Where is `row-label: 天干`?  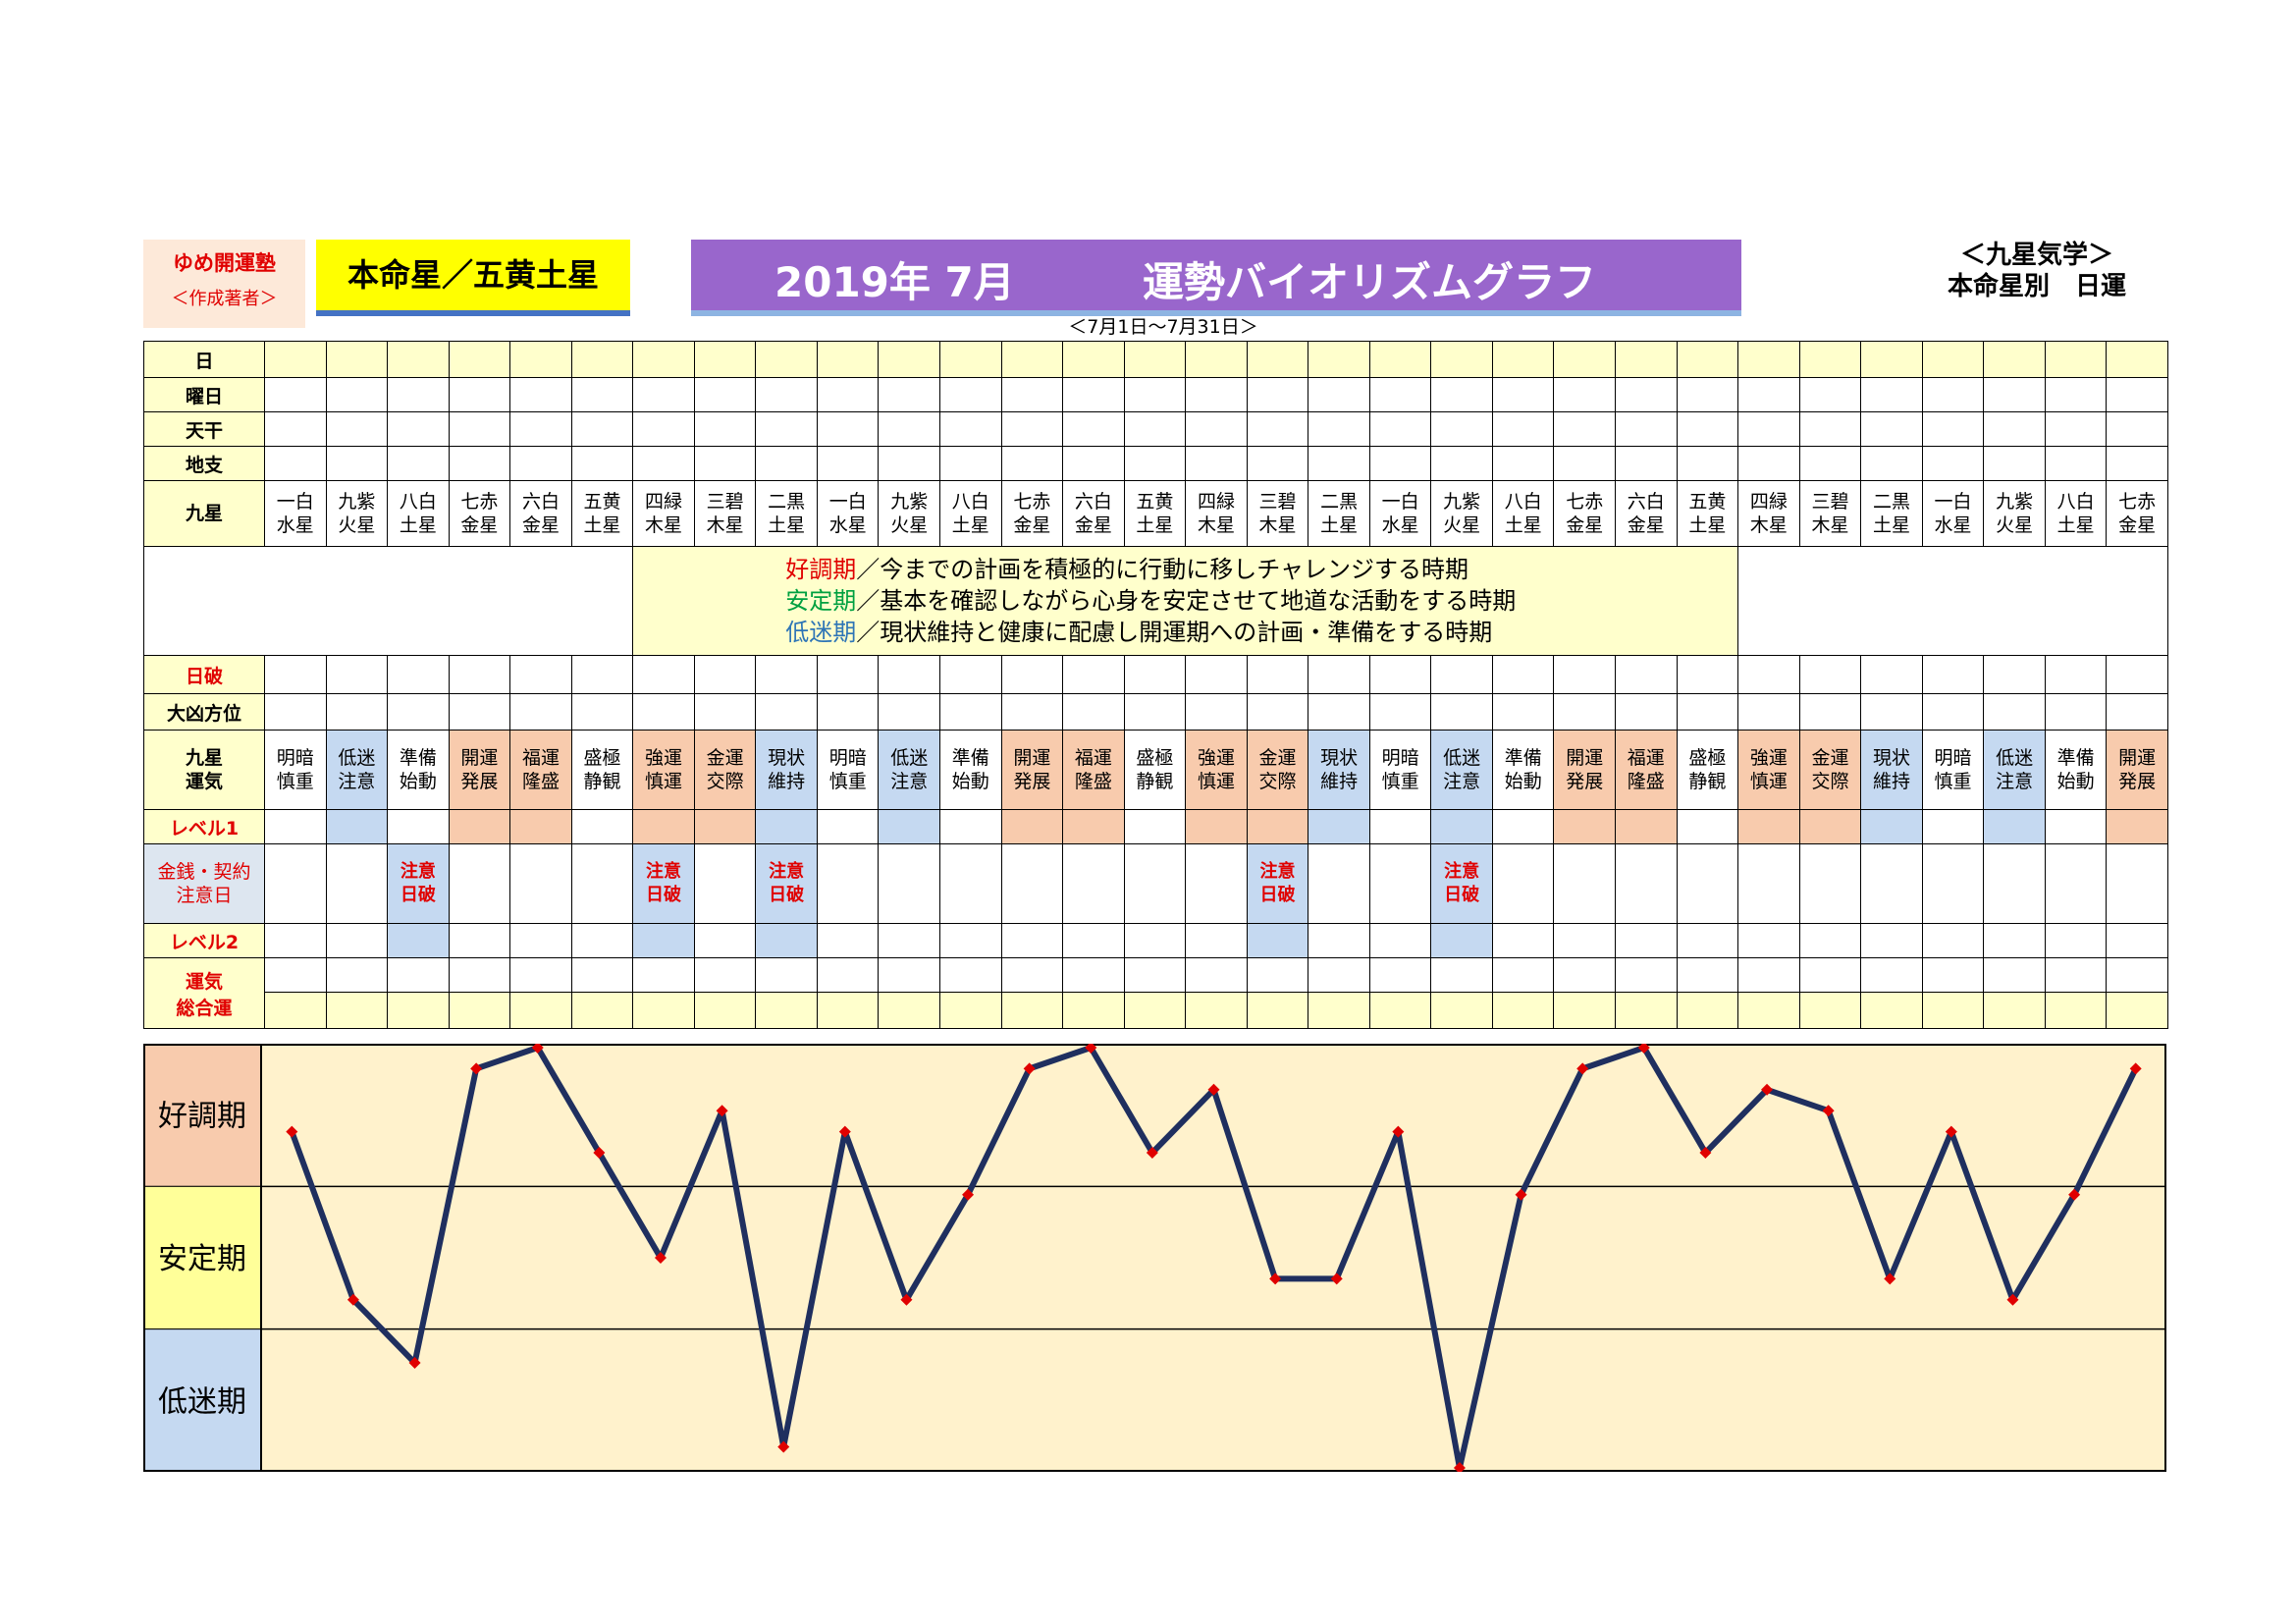
row-label: 天干 is located at coordinates (204, 429).